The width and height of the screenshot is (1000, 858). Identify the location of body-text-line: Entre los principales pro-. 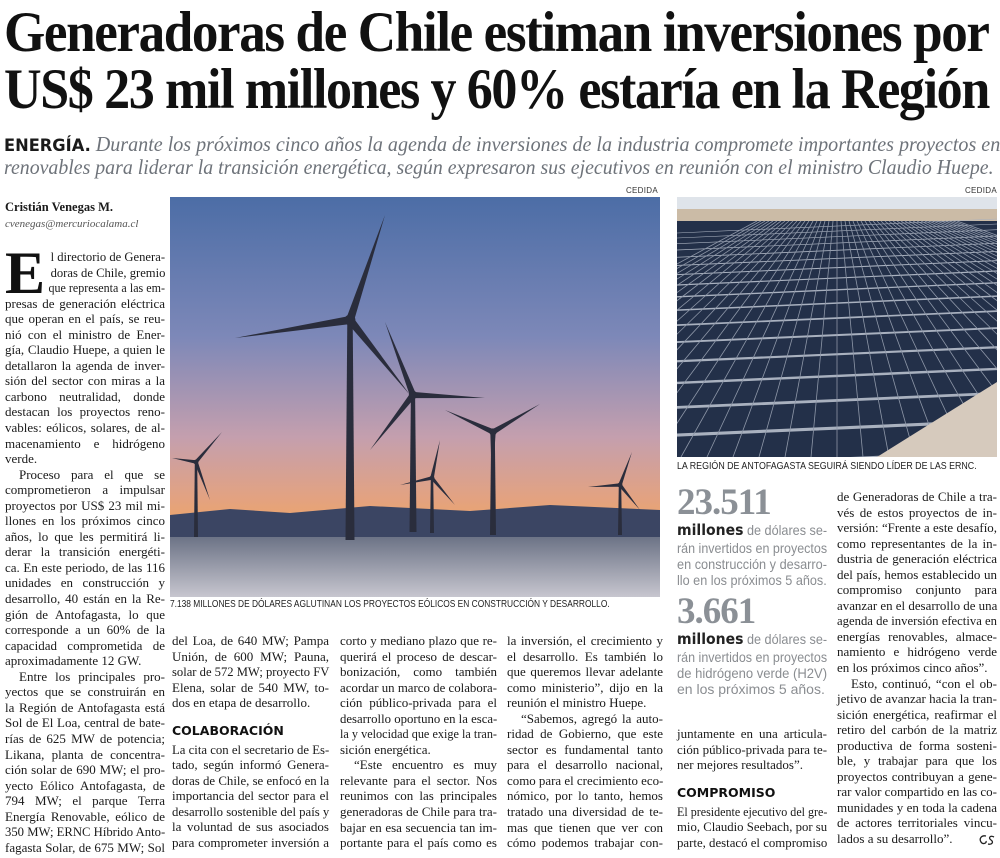
(92, 676).